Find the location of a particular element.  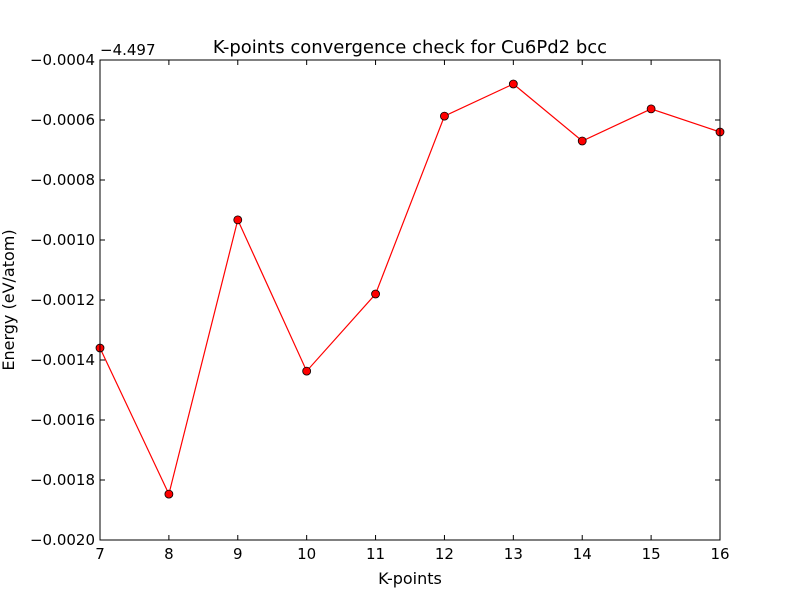

x-axis-label: K-points is located at coordinates (410, 578).